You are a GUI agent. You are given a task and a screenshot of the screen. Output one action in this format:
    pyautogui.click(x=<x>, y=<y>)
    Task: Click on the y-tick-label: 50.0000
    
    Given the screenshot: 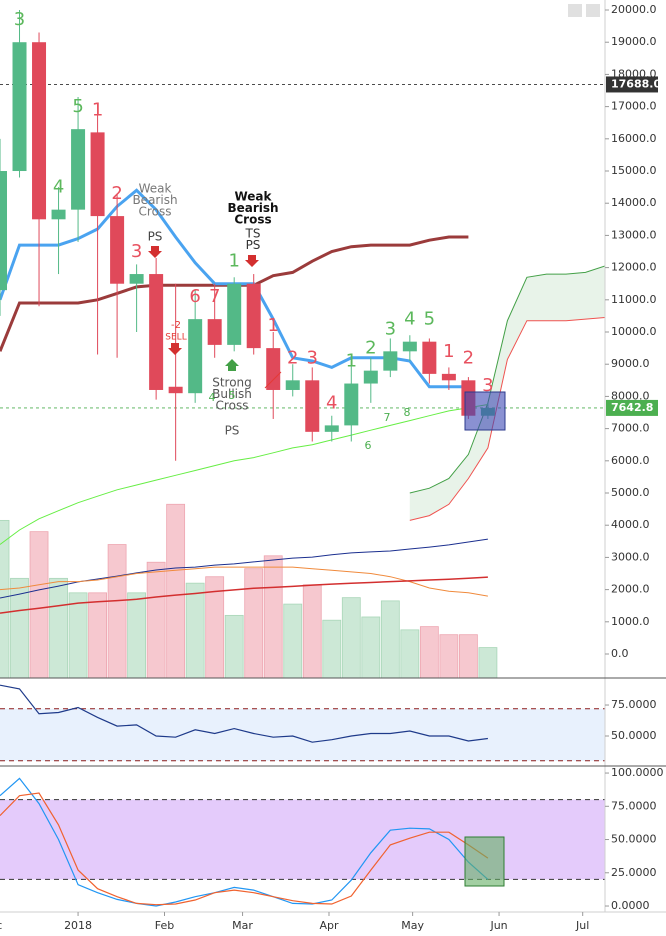 What is the action you would take?
    pyautogui.click(x=634, y=735)
    